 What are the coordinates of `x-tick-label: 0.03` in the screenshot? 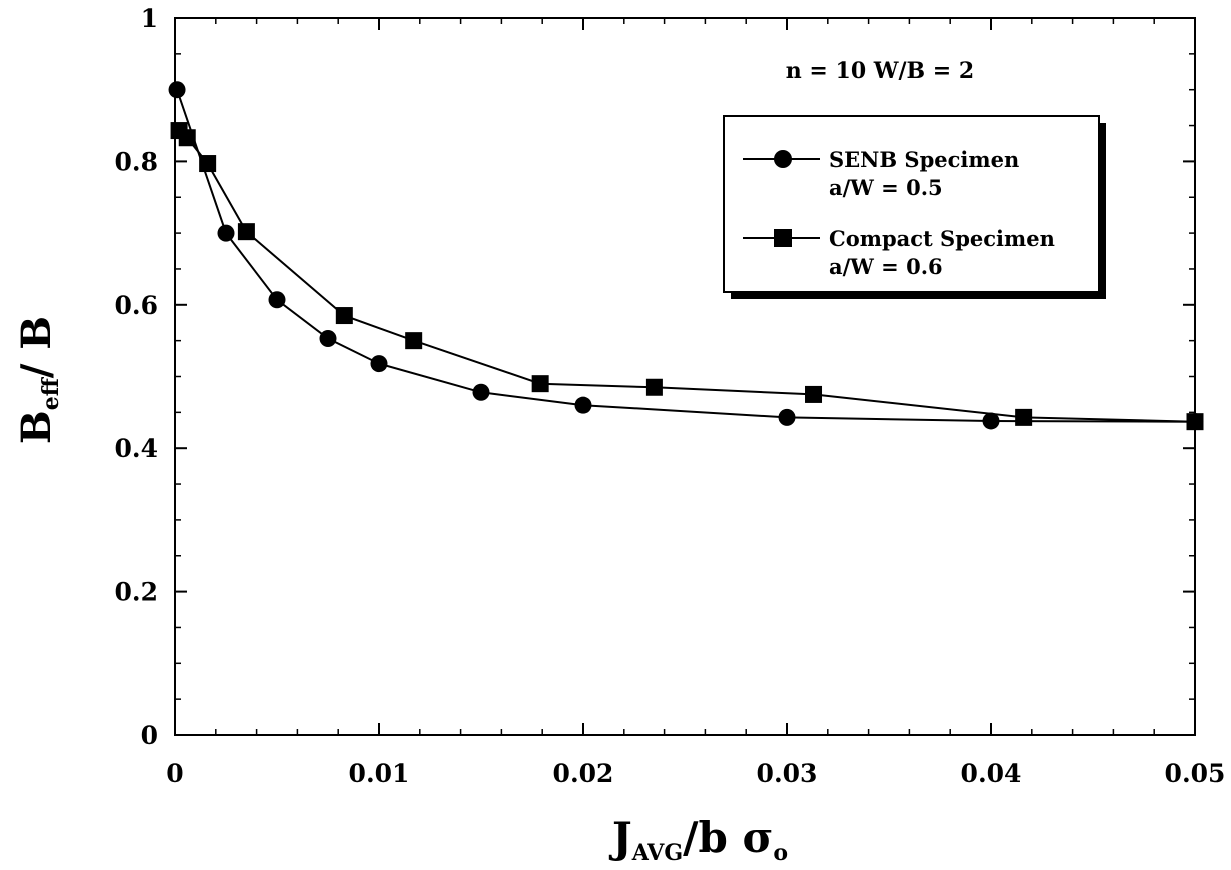 It's located at (787, 773).